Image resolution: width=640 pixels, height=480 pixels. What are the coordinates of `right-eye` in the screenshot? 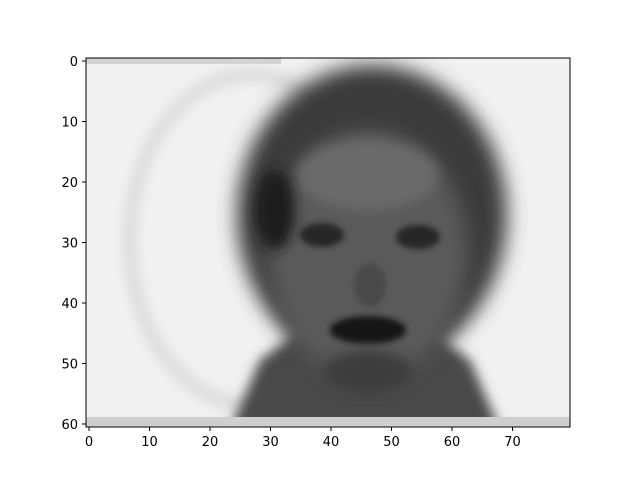 It's located at (418, 237).